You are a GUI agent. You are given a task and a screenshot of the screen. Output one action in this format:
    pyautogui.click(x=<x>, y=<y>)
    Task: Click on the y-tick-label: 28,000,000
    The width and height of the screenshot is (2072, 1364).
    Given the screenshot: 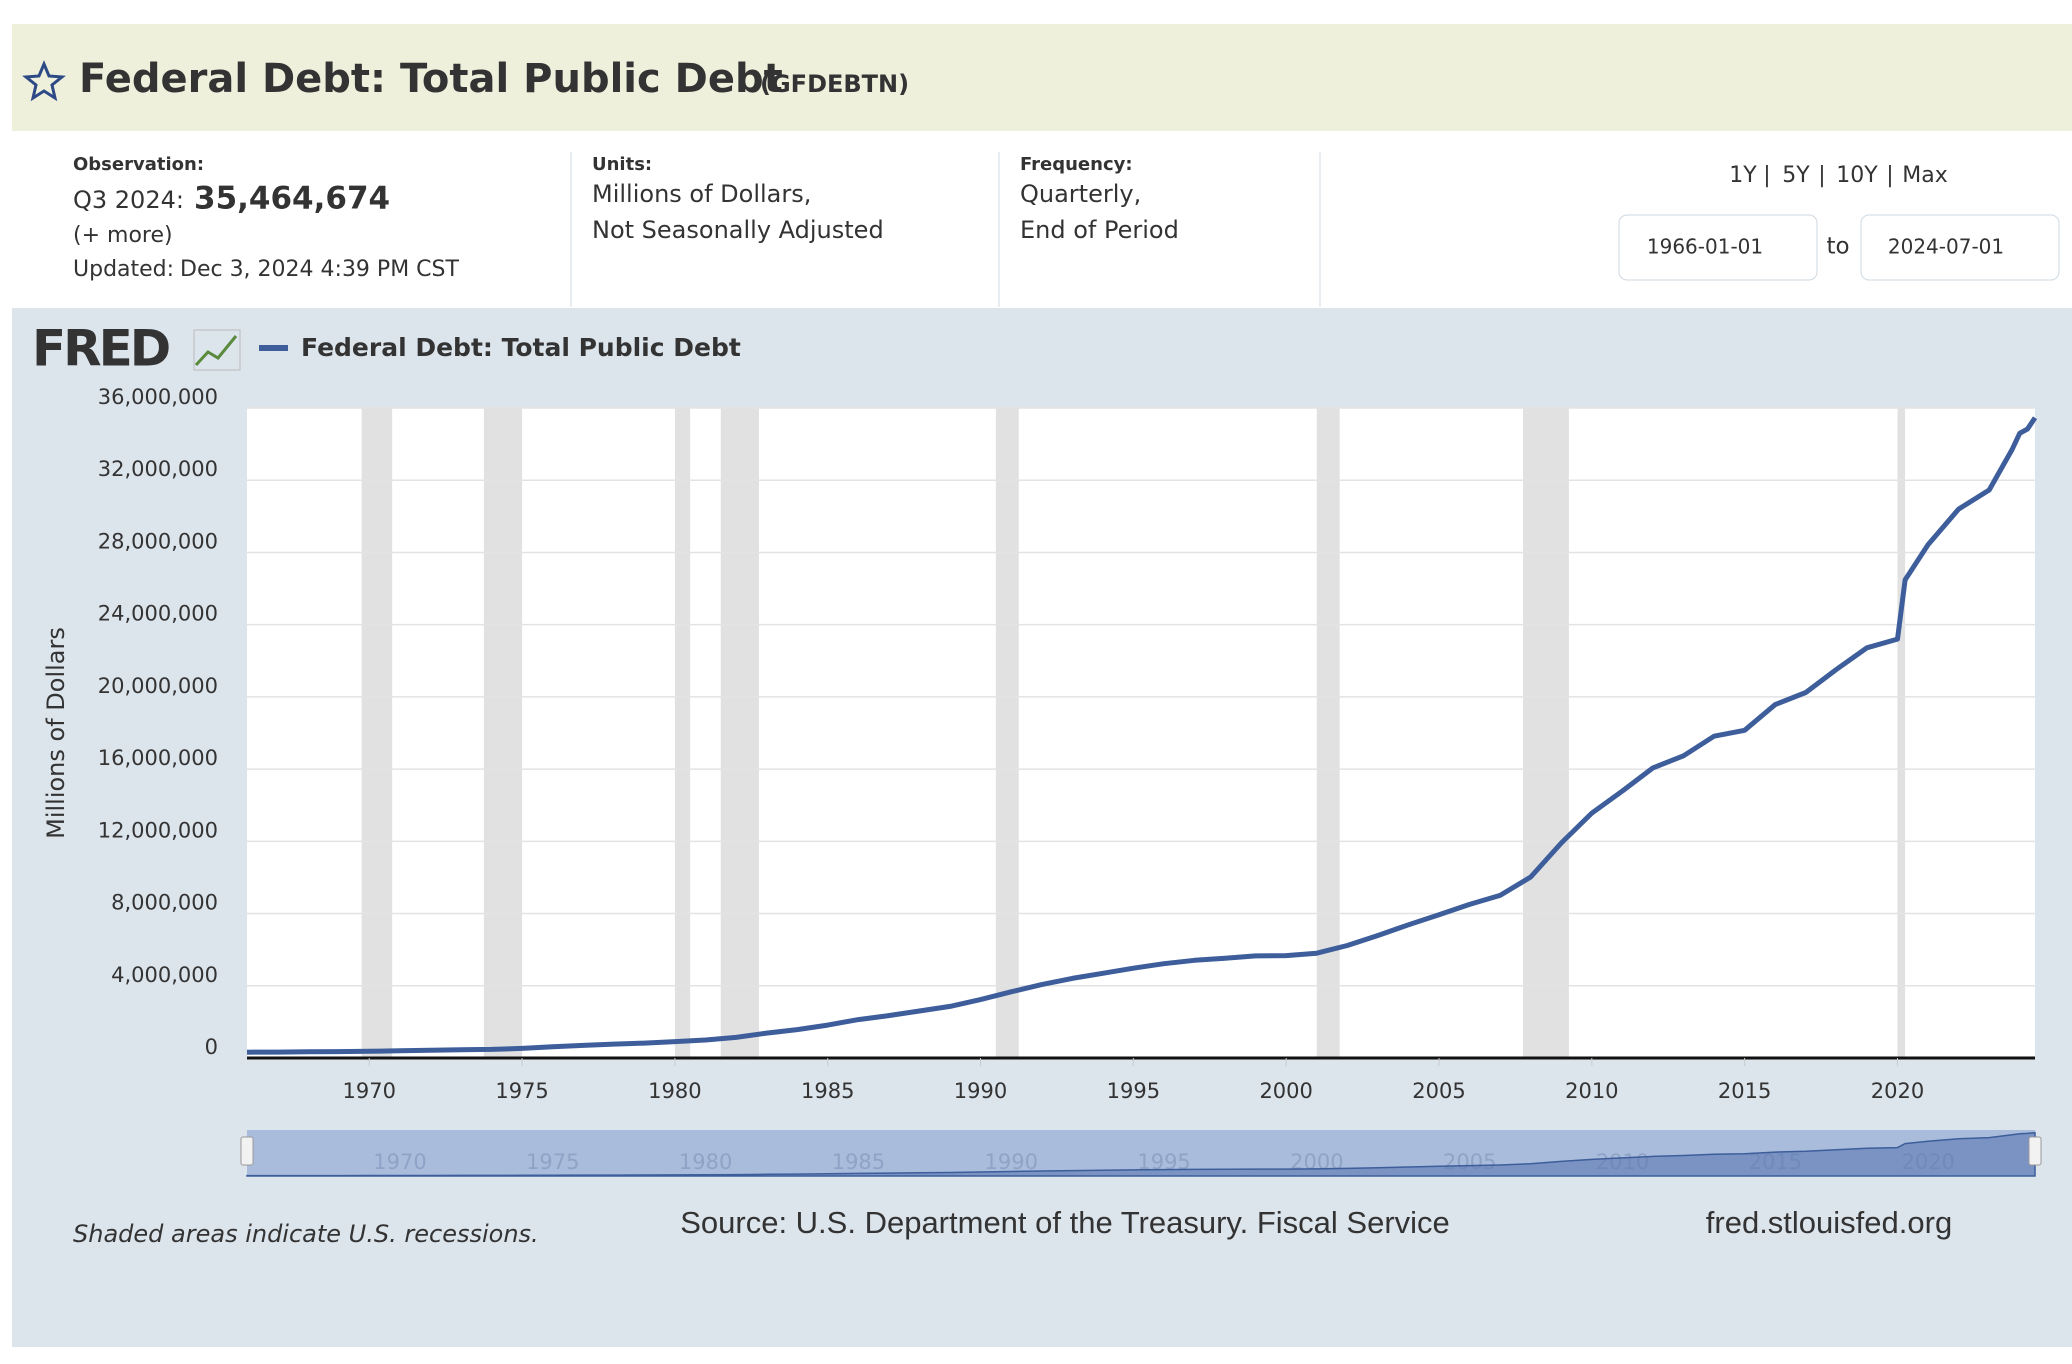 What is the action you would take?
    pyautogui.click(x=158, y=541)
    